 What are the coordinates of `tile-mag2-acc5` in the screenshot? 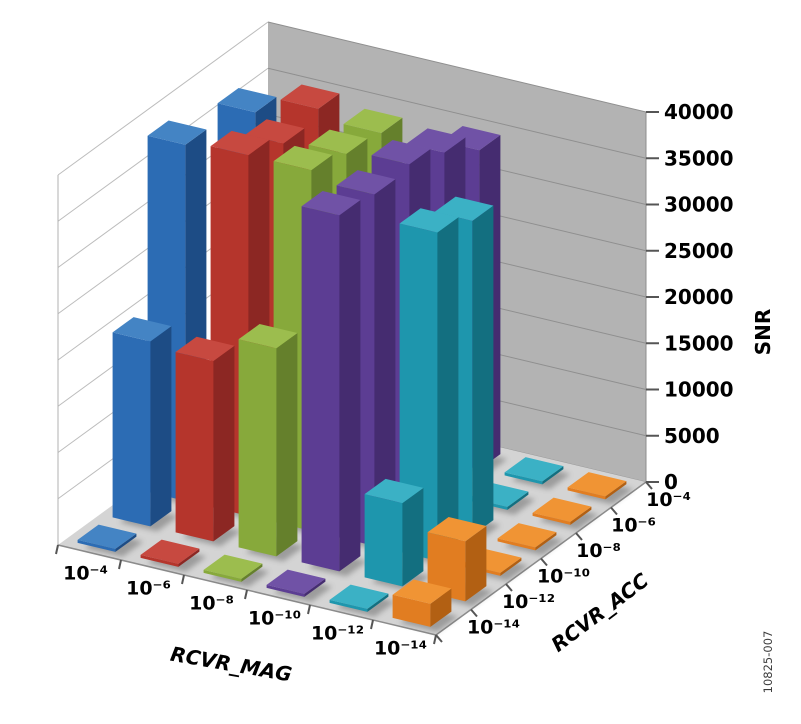 It's located at (233, 568).